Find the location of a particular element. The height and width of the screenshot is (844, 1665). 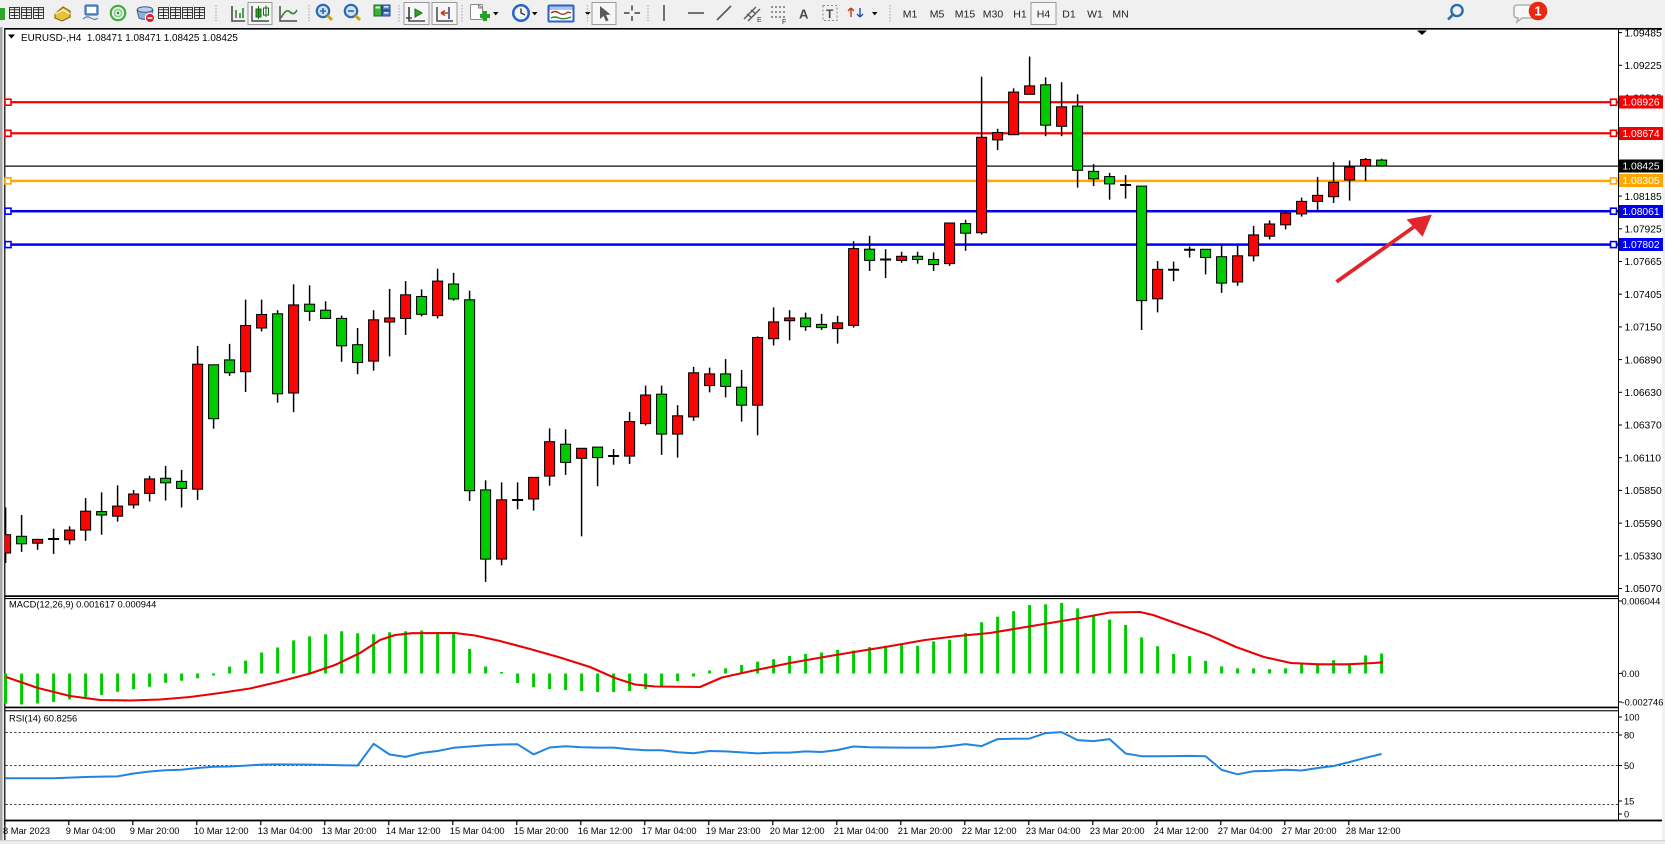

svg-text: 15 is located at coordinates (1629, 802).